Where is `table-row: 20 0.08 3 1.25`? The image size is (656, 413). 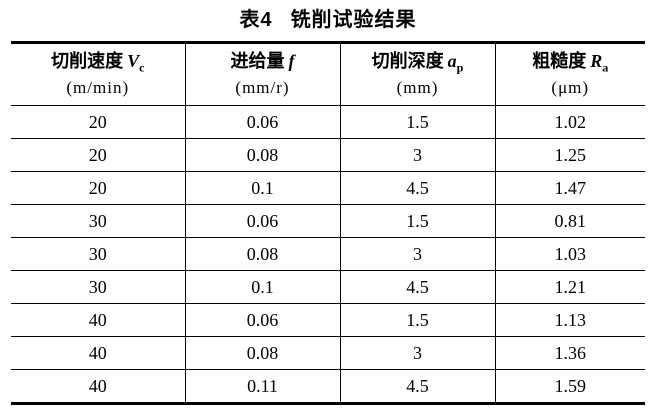 table-row: 20 0.08 3 1.25 is located at coordinates (328, 155).